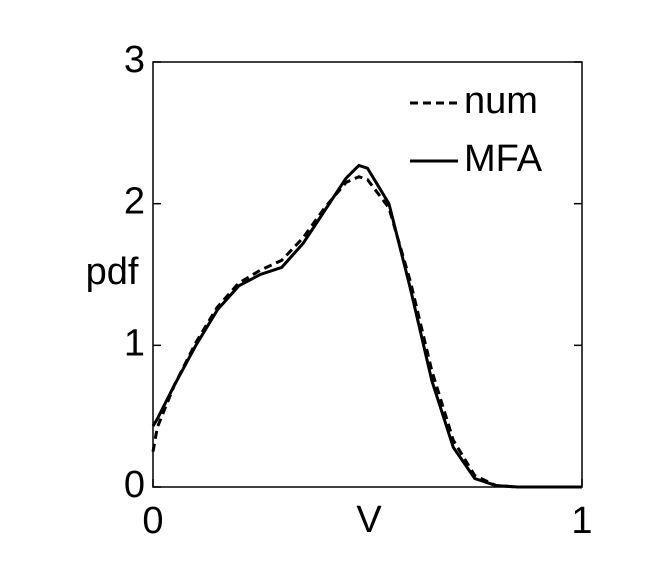 The height and width of the screenshot is (568, 672). I want to click on y-tick-label: 2, so click(134, 202).